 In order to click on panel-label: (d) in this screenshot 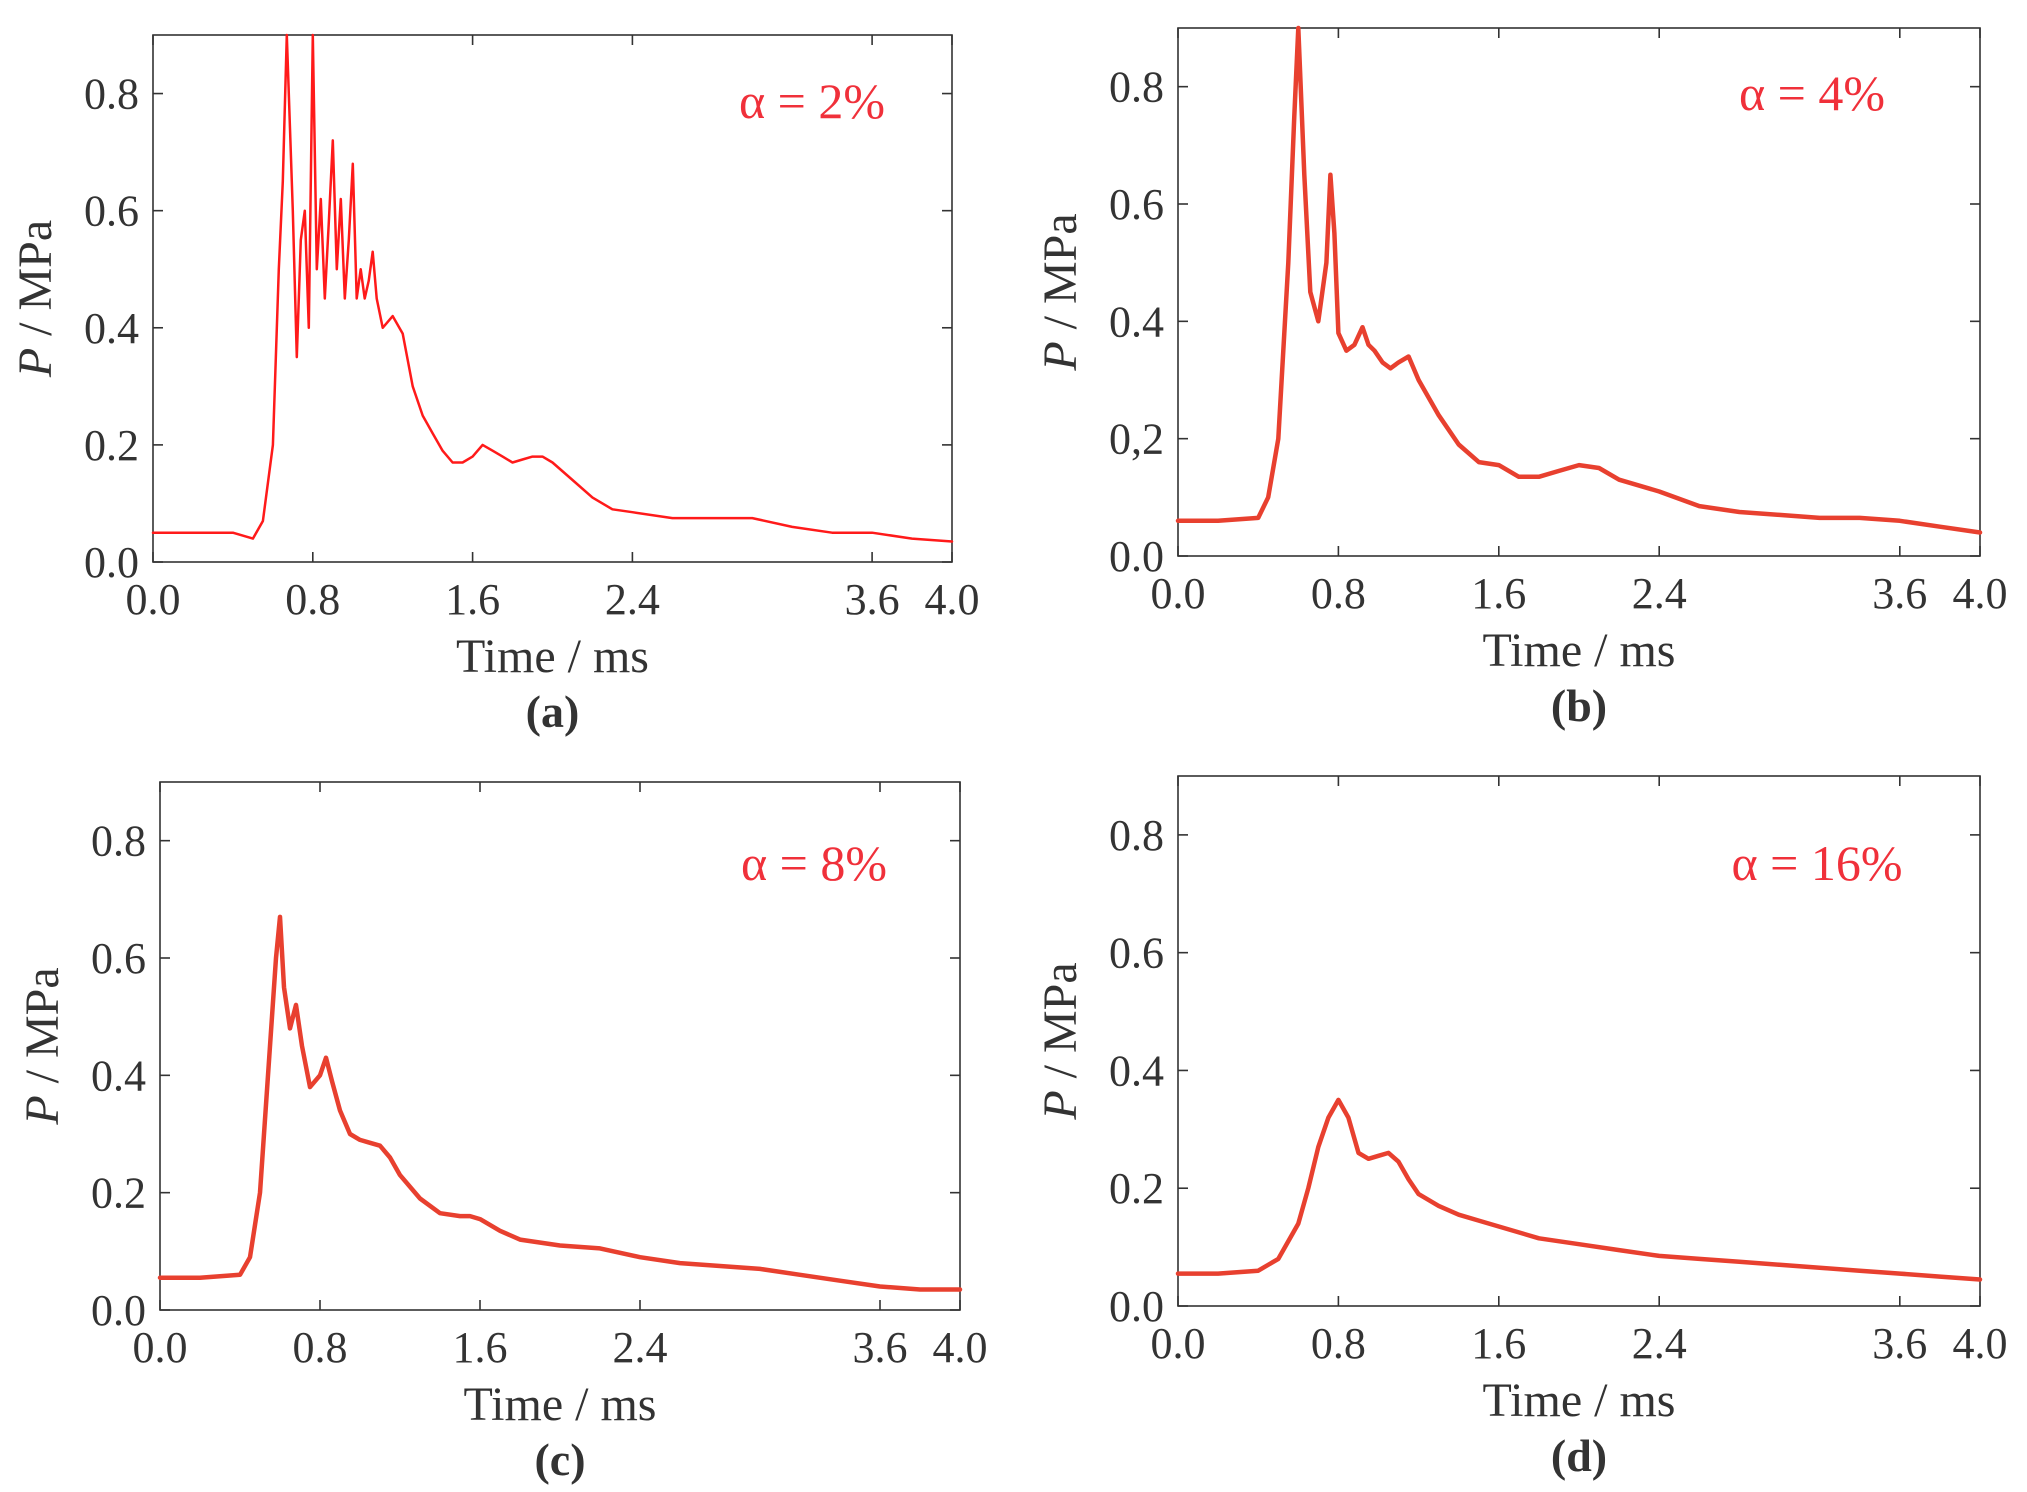, I will do `click(1579, 1455)`.